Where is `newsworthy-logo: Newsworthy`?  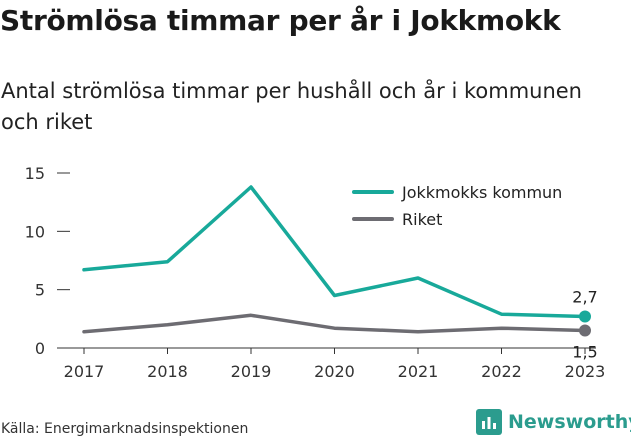
newsworthy-logo: Newsworthy is located at coordinates (553, 422).